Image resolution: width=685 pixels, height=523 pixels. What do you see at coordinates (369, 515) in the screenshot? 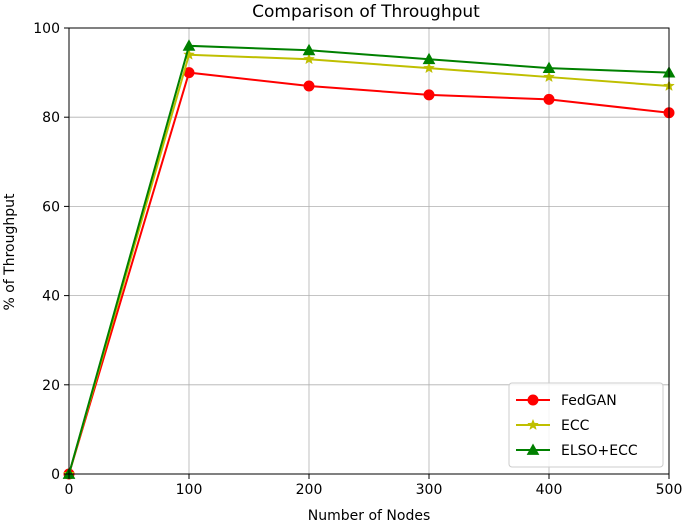
I see `x-axis-label: Number of Nodes` at bounding box center [369, 515].